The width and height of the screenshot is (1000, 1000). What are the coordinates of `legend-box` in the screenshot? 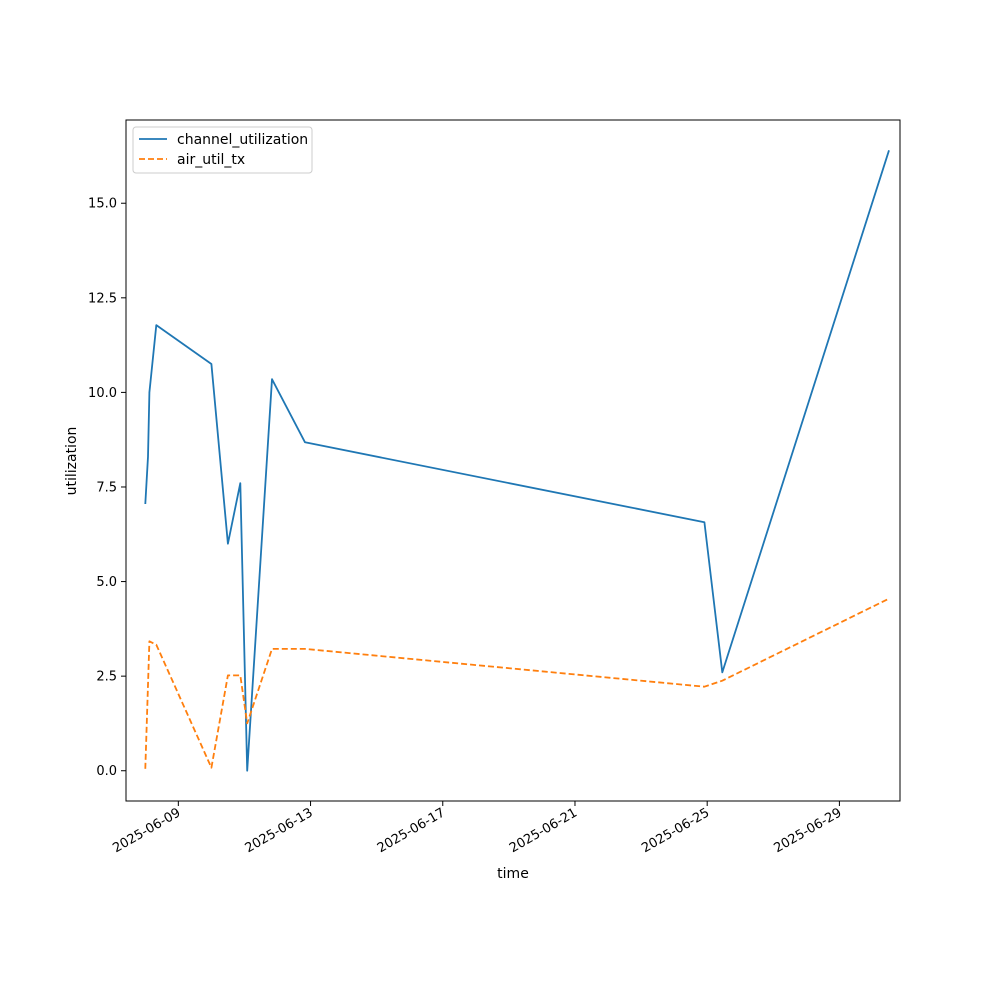 It's located at (222, 150).